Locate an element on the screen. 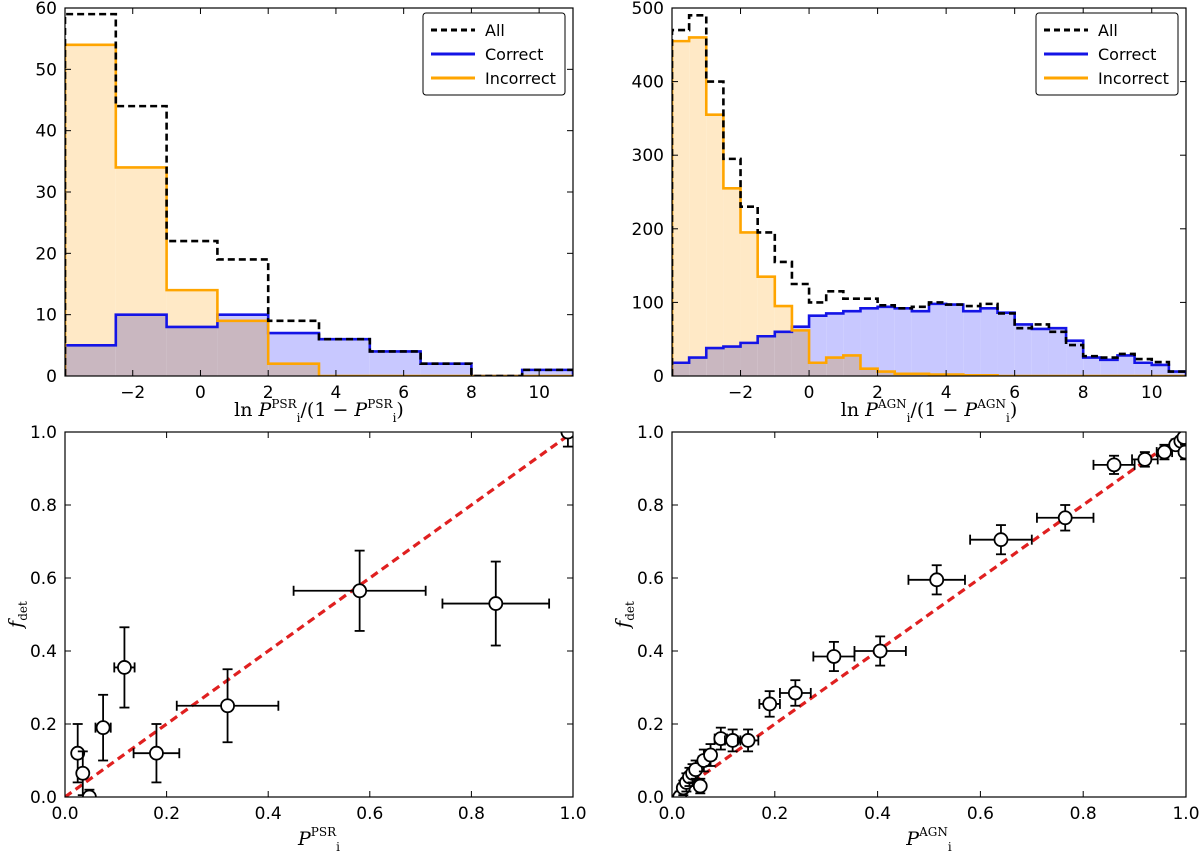  y-tick-label: 300 is located at coordinates (648, 156).